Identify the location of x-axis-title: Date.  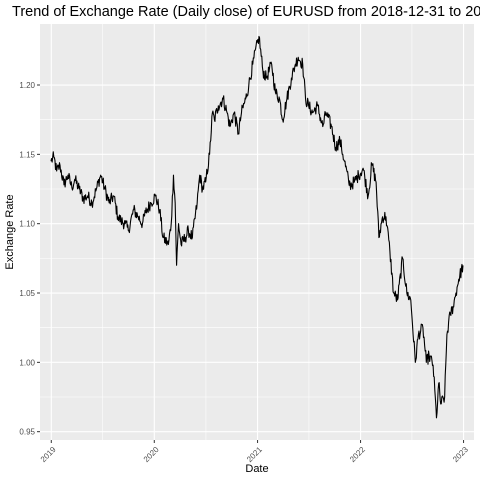
(256, 469).